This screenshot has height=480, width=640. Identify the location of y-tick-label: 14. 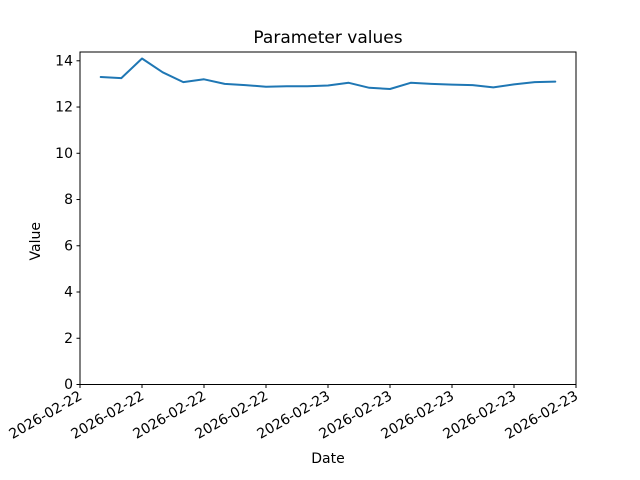
(64, 61).